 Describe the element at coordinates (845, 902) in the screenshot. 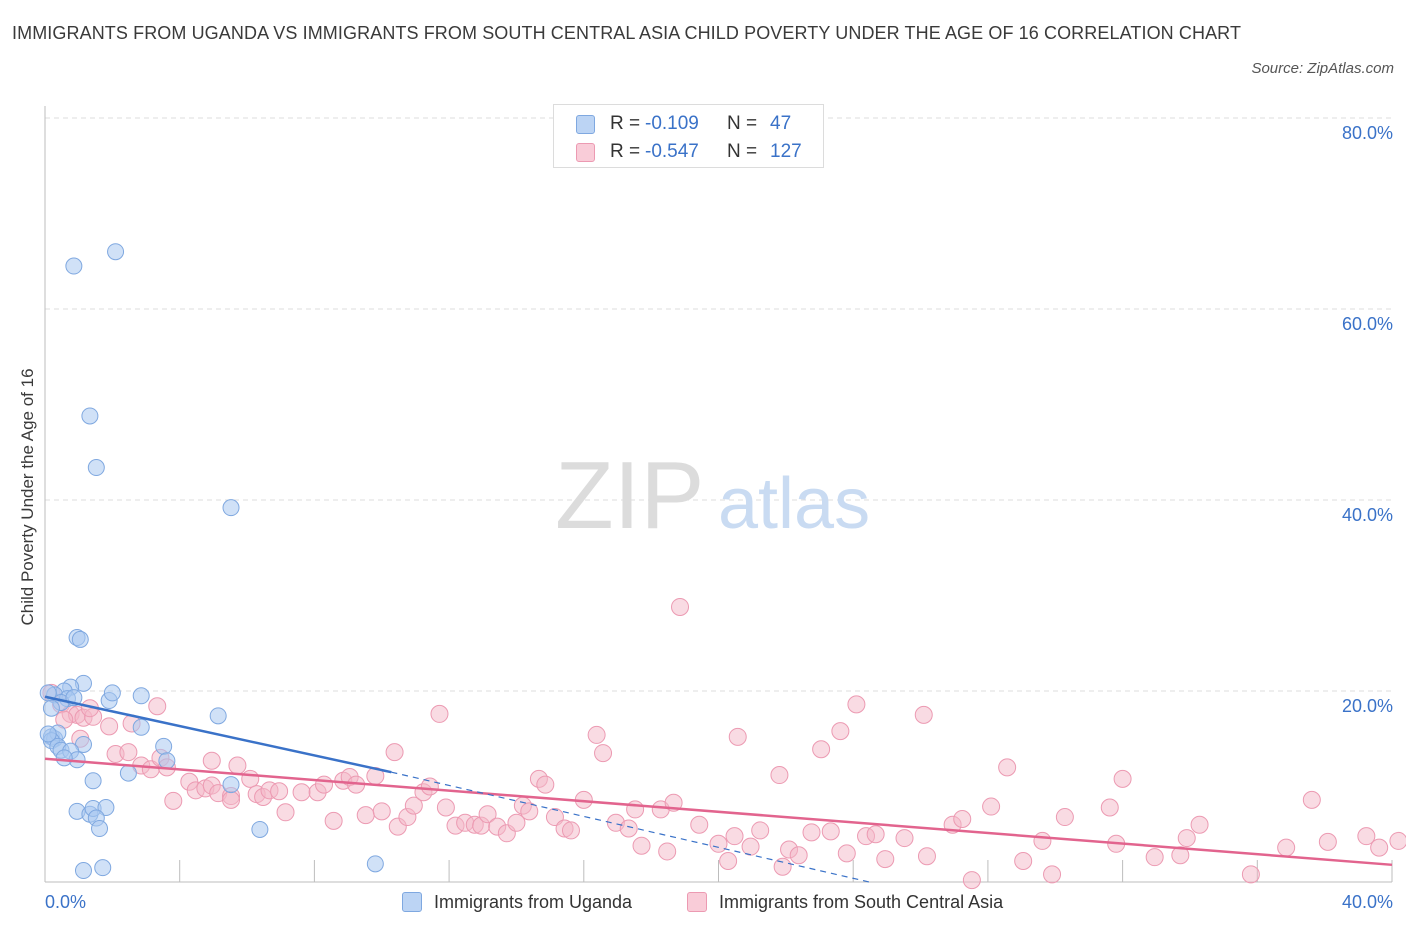

I see `legend-item-south-central-asia: Immigrants from South Central Asia` at that location.